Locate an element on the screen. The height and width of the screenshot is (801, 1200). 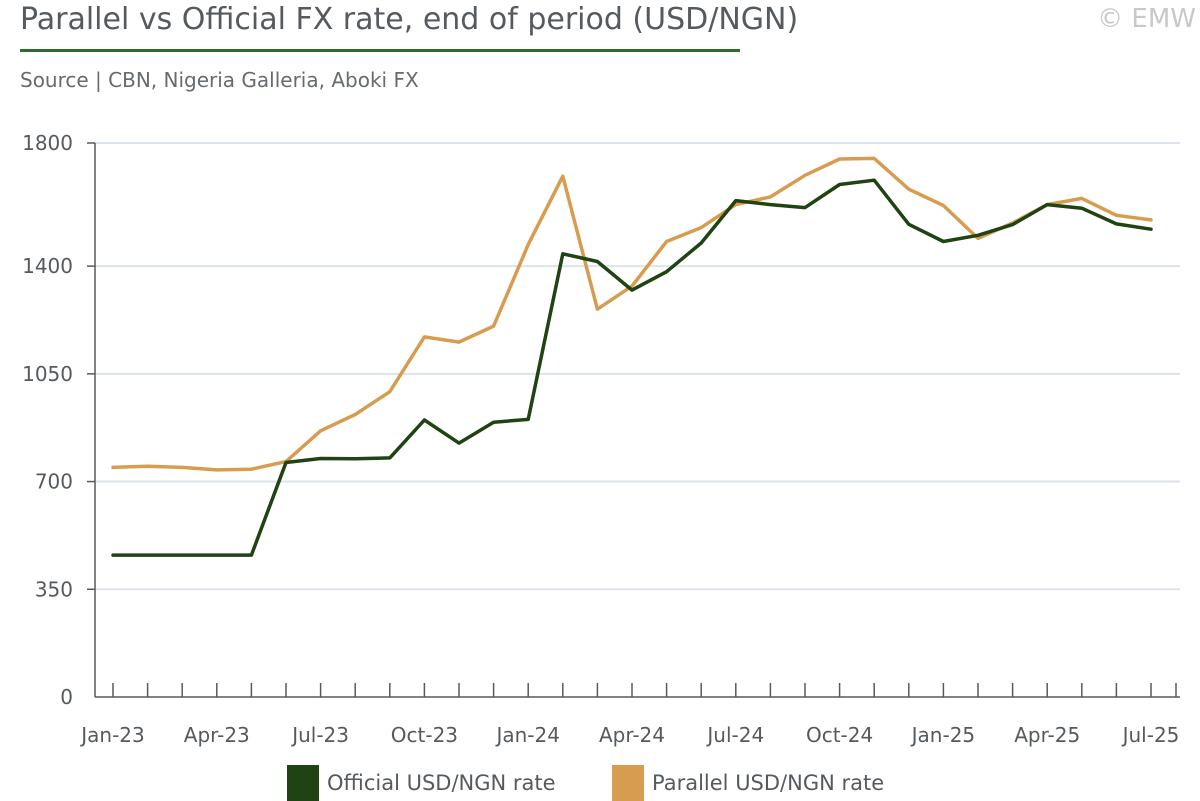
legend-swatch-parallel is located at coordinates (628, 783).